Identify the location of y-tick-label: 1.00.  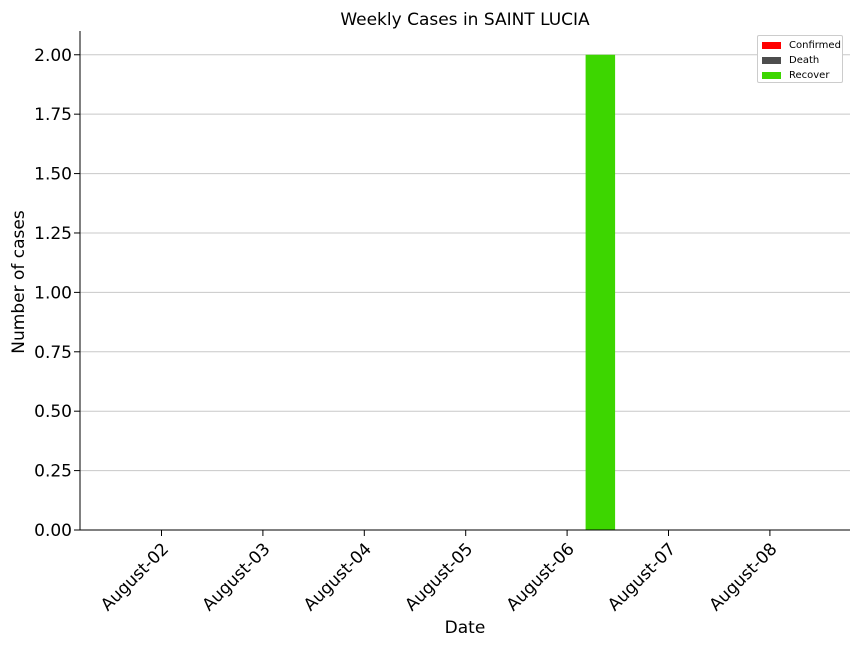
(53, 293).